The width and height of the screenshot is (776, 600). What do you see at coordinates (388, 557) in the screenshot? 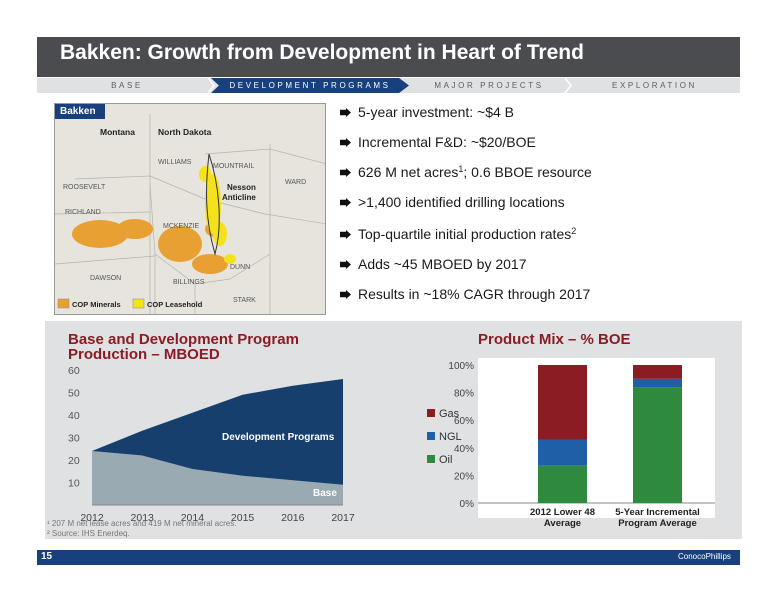
I see `footer-bar` at bounding box center [388, 557].